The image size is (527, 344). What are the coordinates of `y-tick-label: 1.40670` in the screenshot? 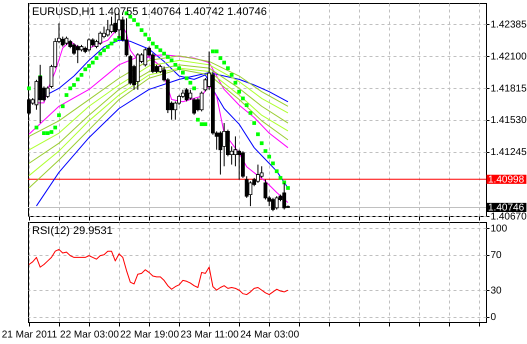 It's located at (508, 217).